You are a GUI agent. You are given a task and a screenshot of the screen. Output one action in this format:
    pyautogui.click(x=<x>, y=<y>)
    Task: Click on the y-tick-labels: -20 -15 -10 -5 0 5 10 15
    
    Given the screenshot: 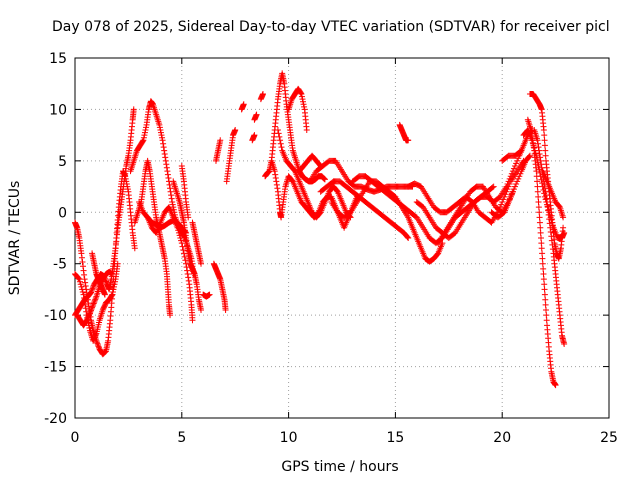 What is the action you would take?
    pyautogui.click(x=55, y=239)
    